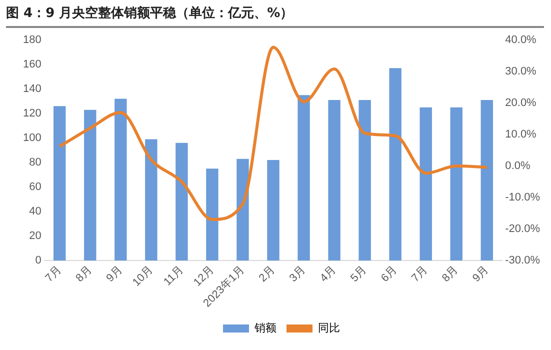 This screenshot has width=551, height=350. Describe the element at coordinates (522, 229) in the screenshot. I see `y2-tick-label: -20.0%` at that location.